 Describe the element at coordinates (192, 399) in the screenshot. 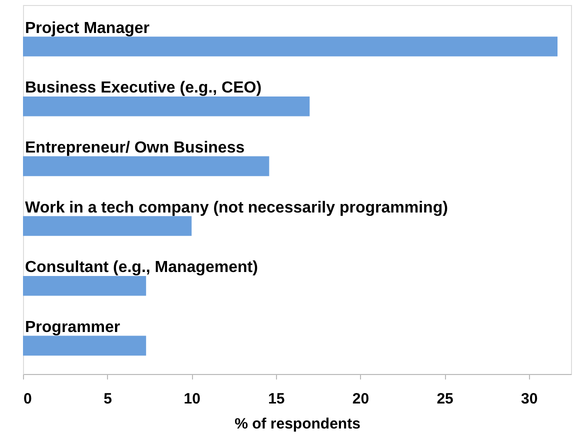

I see `x-tick-label: 10` at that location.